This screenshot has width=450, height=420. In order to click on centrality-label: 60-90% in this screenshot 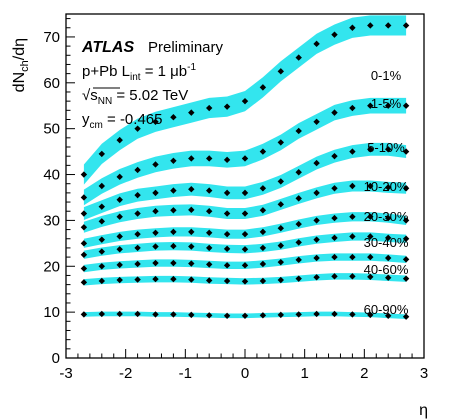, I will do `click(386, 309)`.